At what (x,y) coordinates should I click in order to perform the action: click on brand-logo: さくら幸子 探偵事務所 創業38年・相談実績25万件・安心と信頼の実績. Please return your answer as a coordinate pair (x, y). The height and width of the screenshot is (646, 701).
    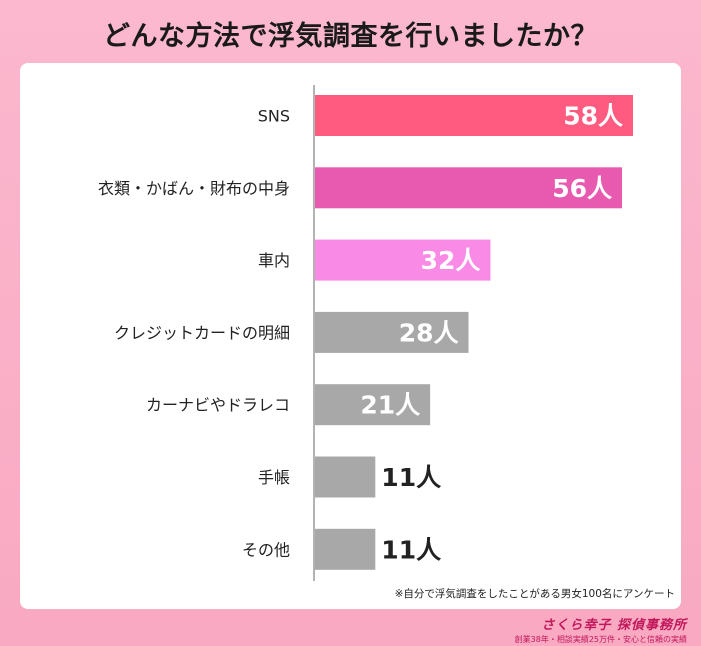
    Looking at the image, I should click on (601, 629).